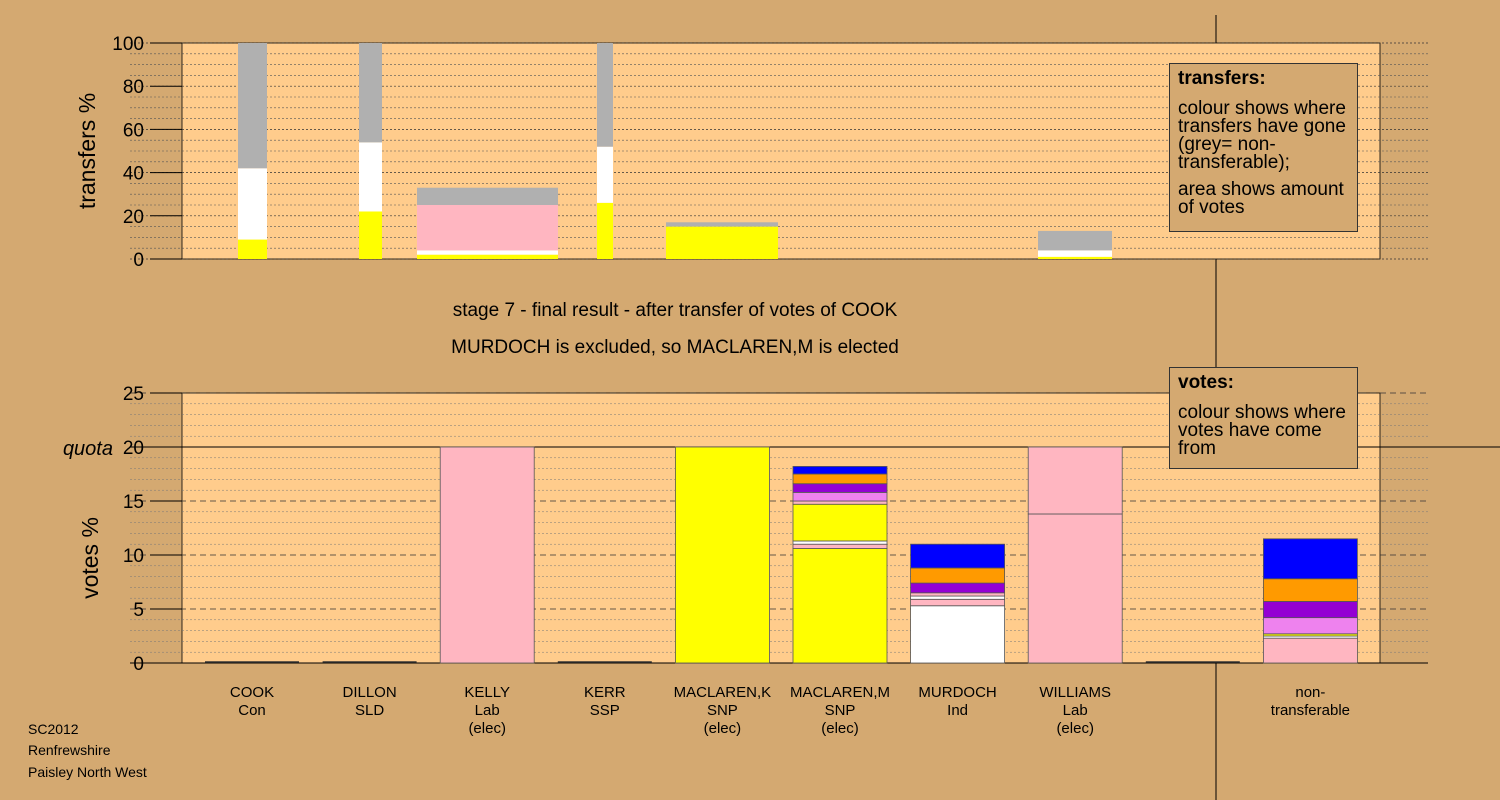  Describe the element at coordinates (723, 692) in the screenshot. I see `candidate-label: MACLAREN,K` at that location.